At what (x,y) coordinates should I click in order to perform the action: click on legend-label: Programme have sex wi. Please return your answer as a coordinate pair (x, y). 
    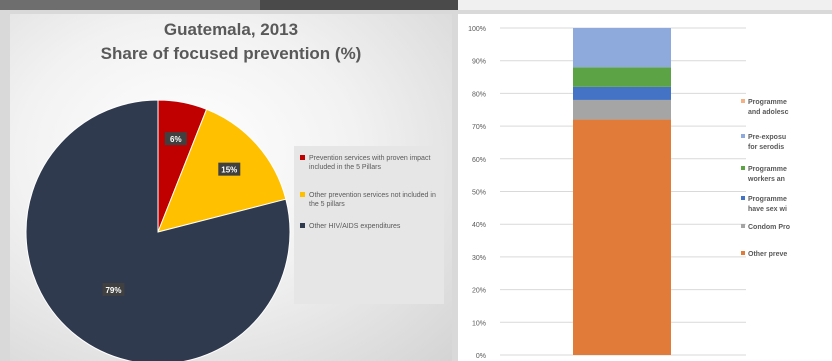
    Looking at the image, I should click on (767, 204).